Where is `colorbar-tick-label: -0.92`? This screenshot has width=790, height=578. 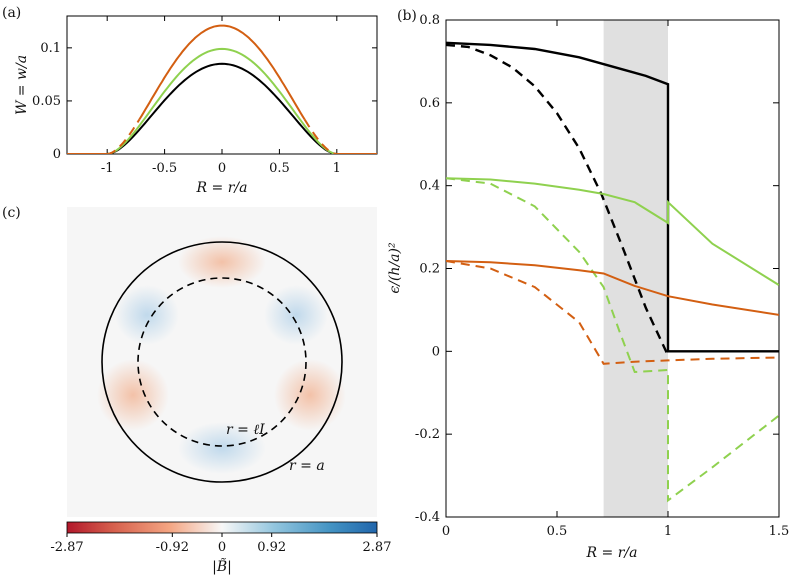
colorbar-tick-label: -0.92 is located at coordinates (172, 547).